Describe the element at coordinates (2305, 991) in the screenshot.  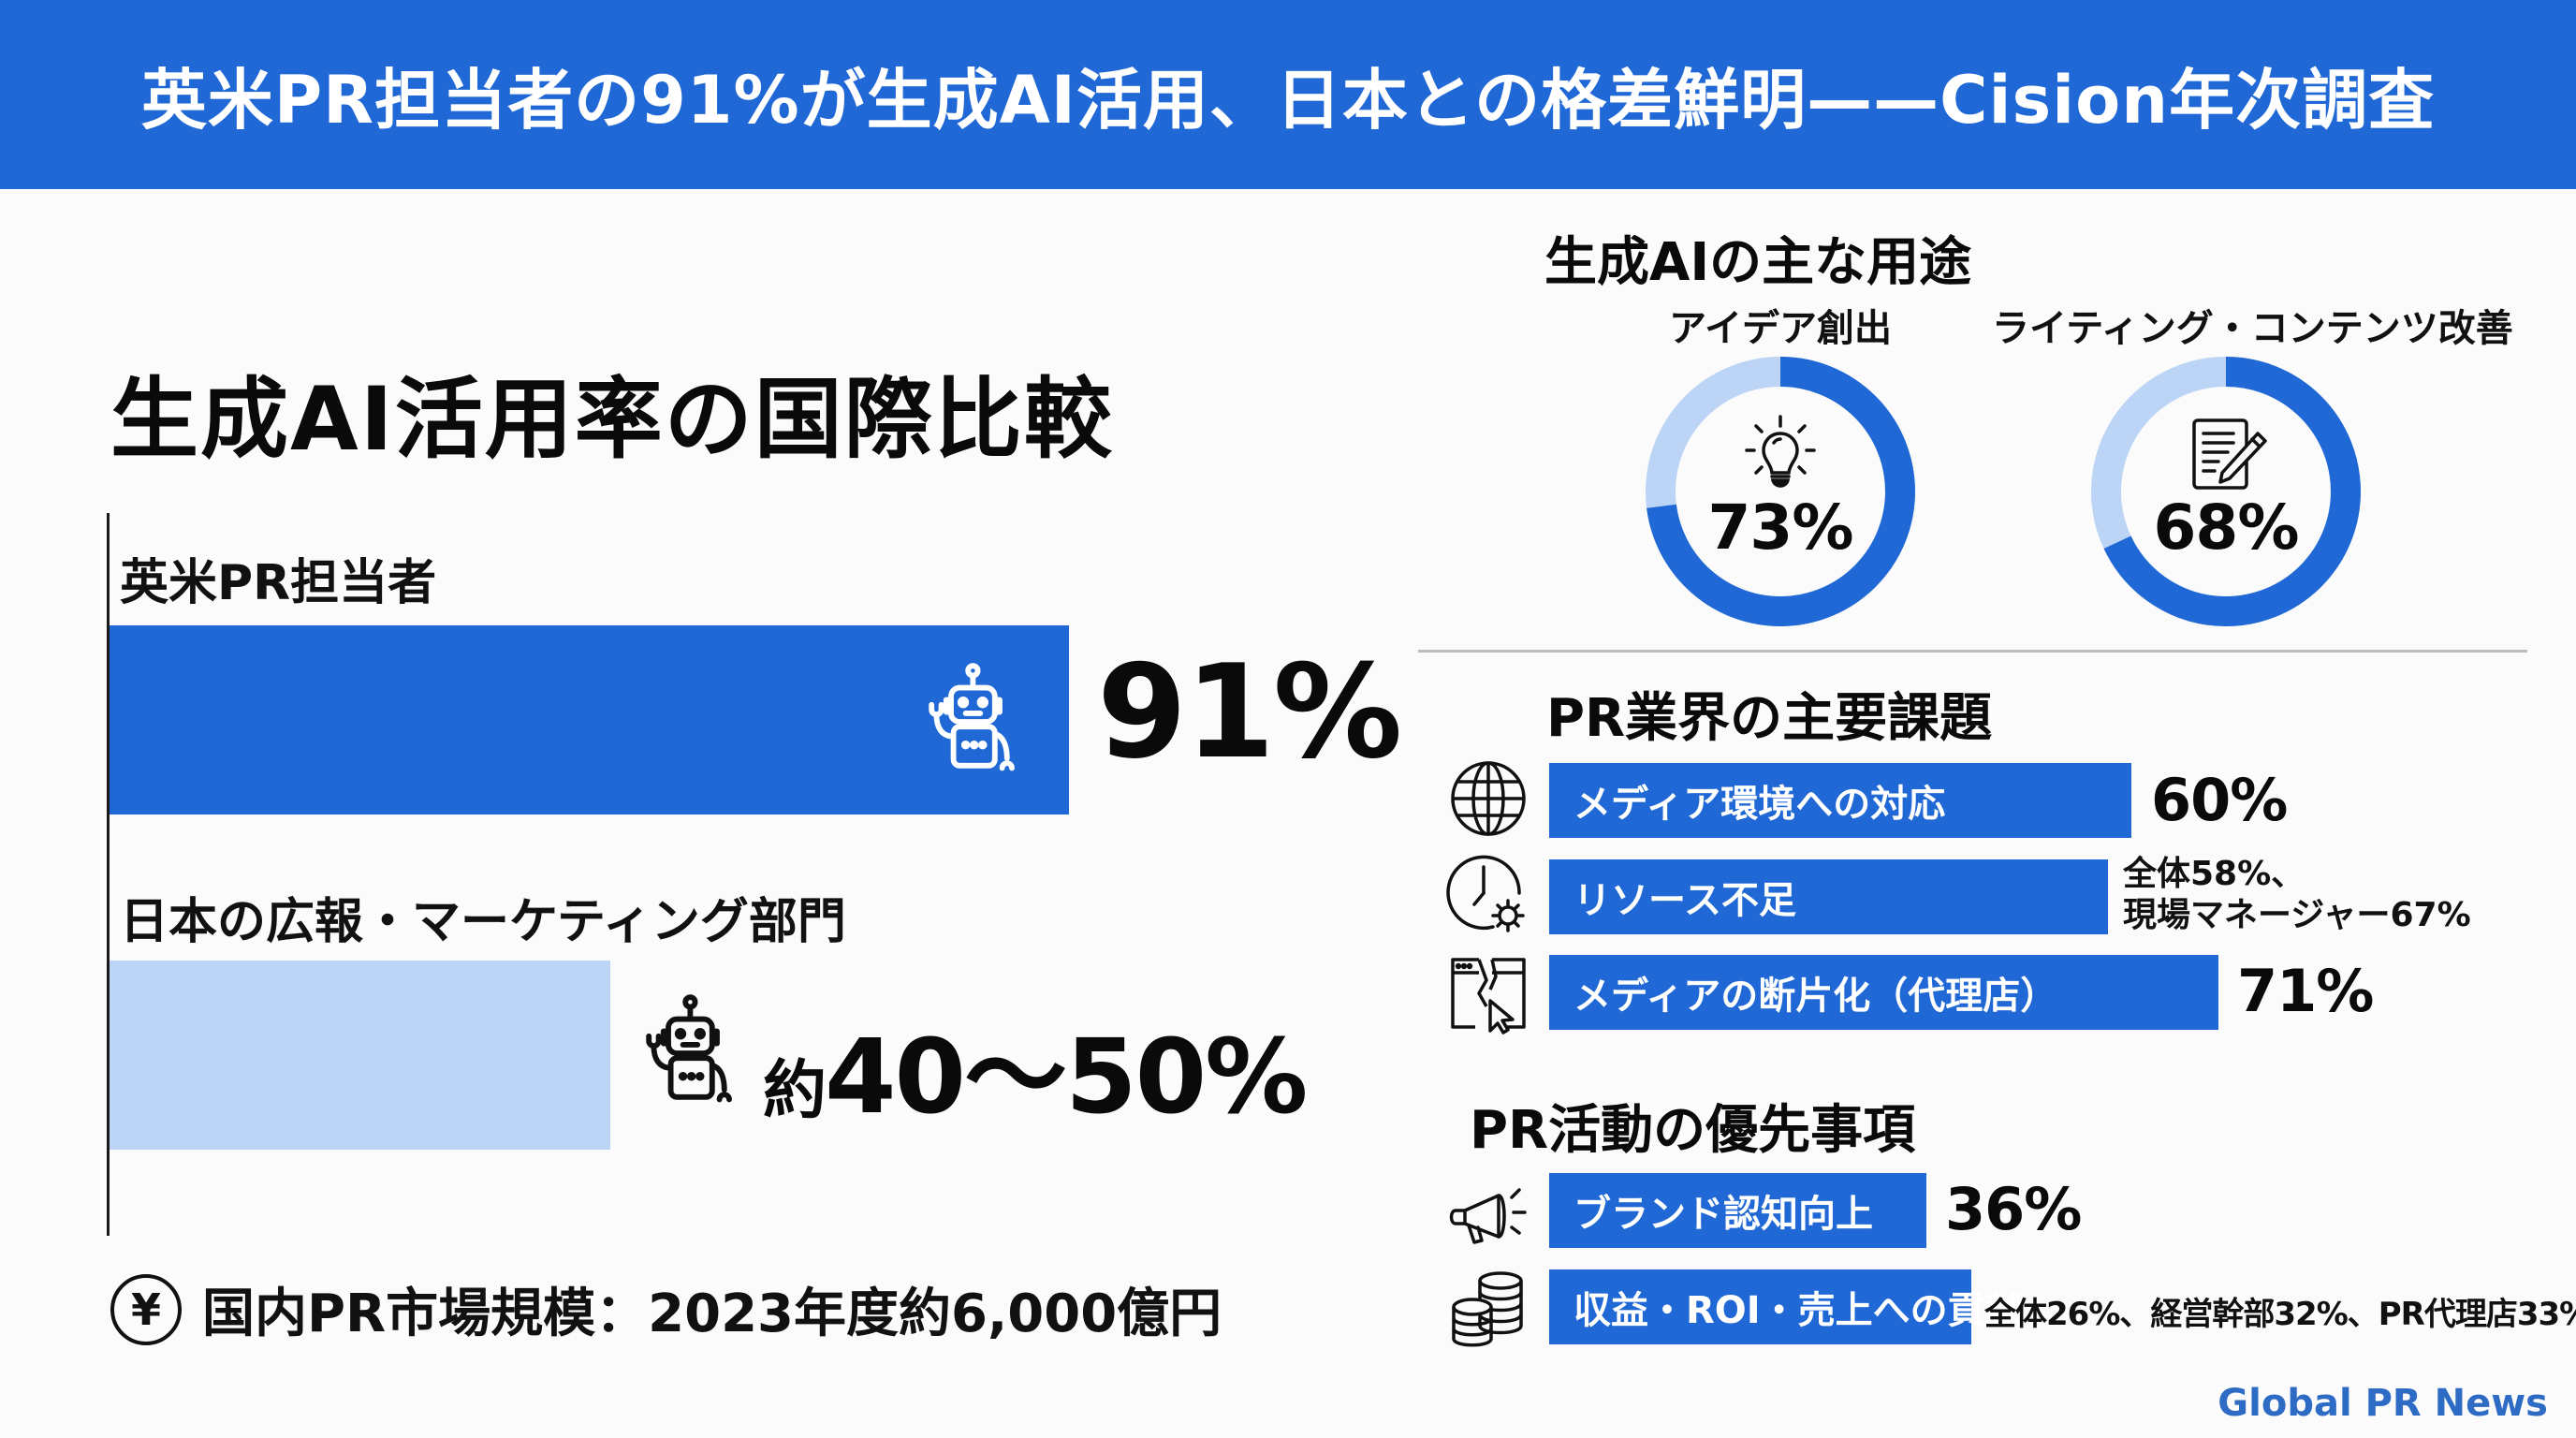
I see `challenge-value: 71%` at that location.